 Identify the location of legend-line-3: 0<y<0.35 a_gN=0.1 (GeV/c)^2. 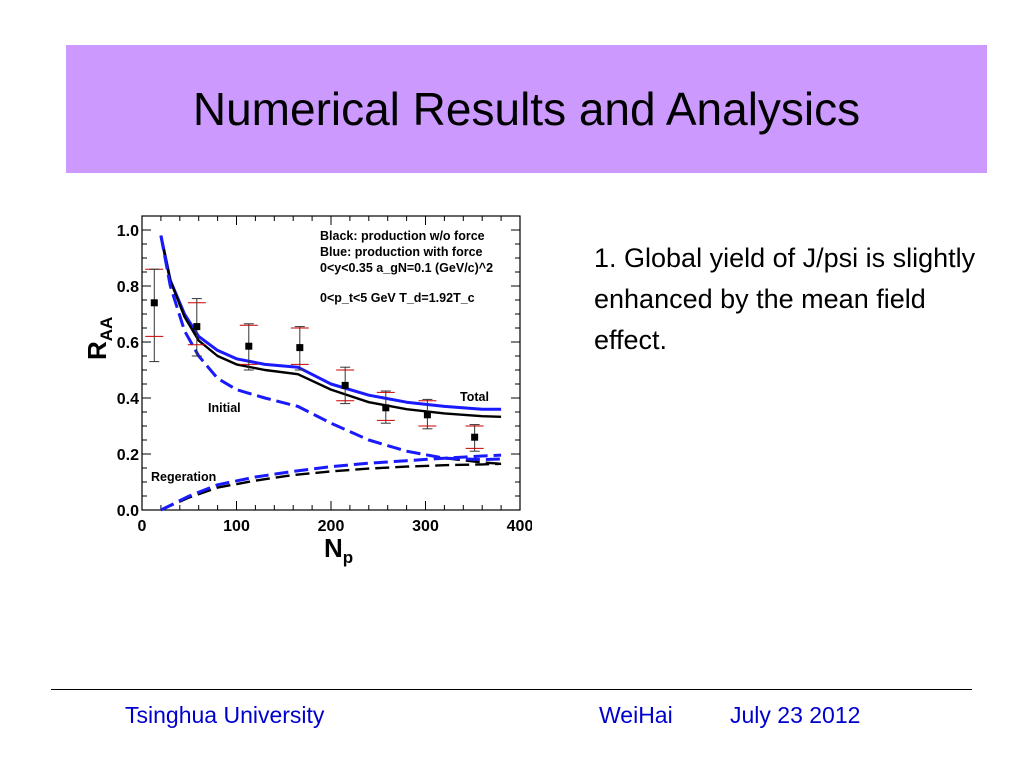
(406, 268).